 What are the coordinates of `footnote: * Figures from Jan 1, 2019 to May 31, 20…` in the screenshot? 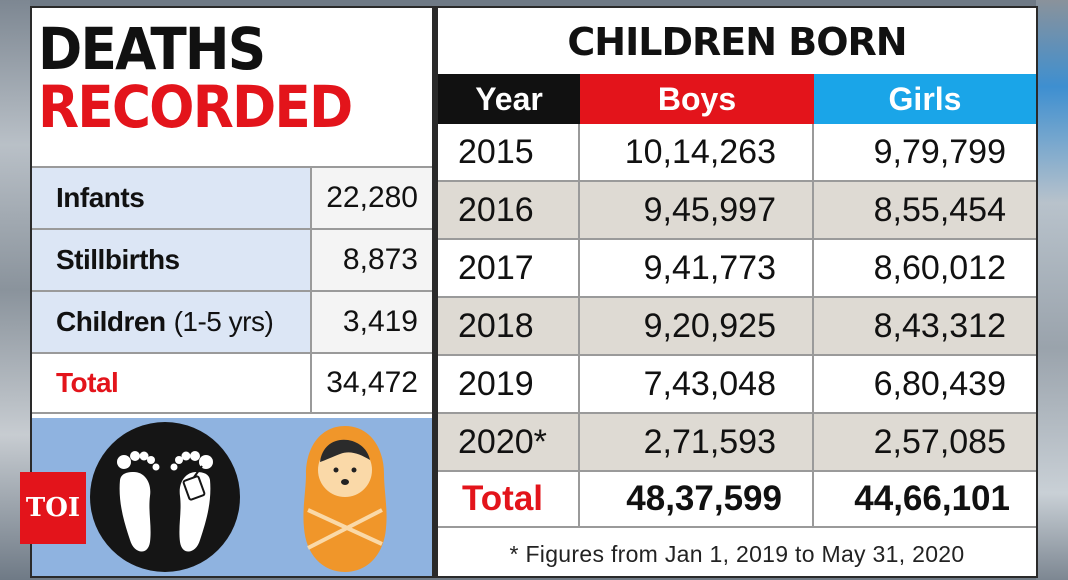 It's located at (737, 553).